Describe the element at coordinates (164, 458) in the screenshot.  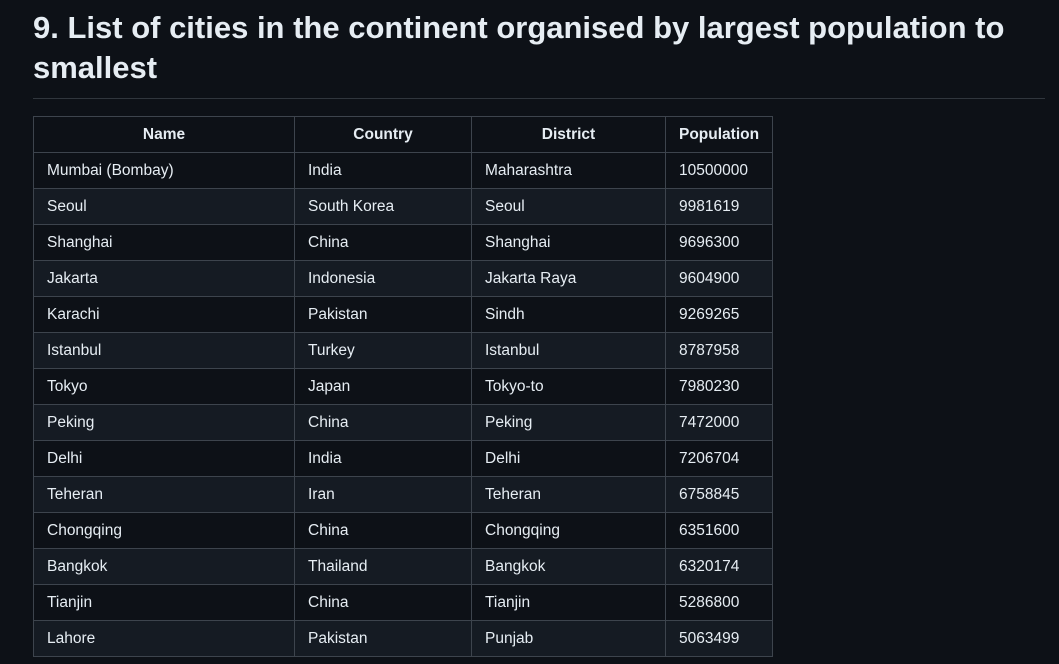
I see `cell-name: Delhi` at that location.